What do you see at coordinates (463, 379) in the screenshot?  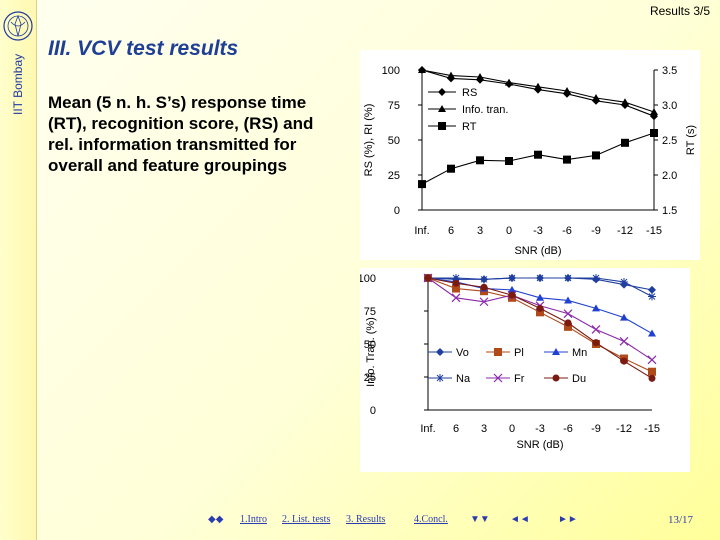 I see `legend-label: Na` at bounding box center [463, 379].